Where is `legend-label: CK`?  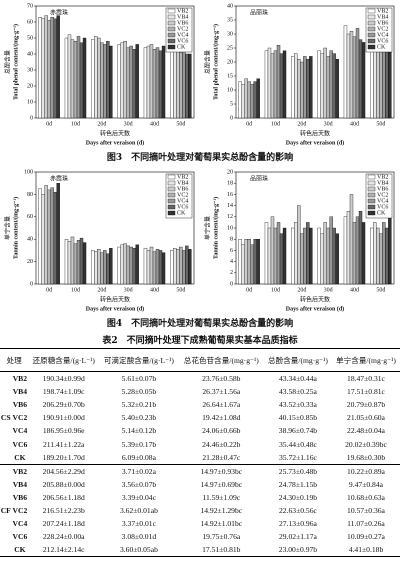 legend-label: CK is located at coordinates (181, 214).